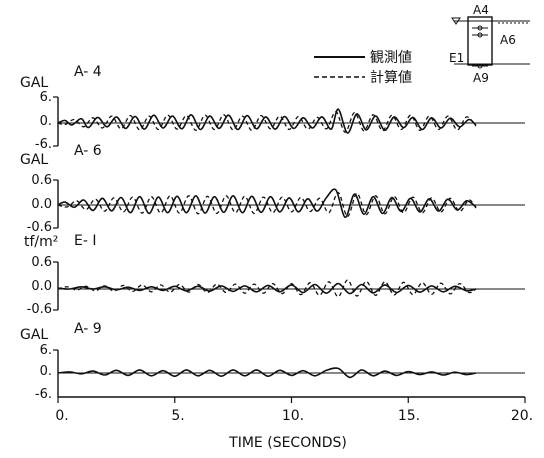 Image resolution: width=544 pixels, height=458 pixels. I want to click on inset-sensor-a4-dot, so click(480, 28).